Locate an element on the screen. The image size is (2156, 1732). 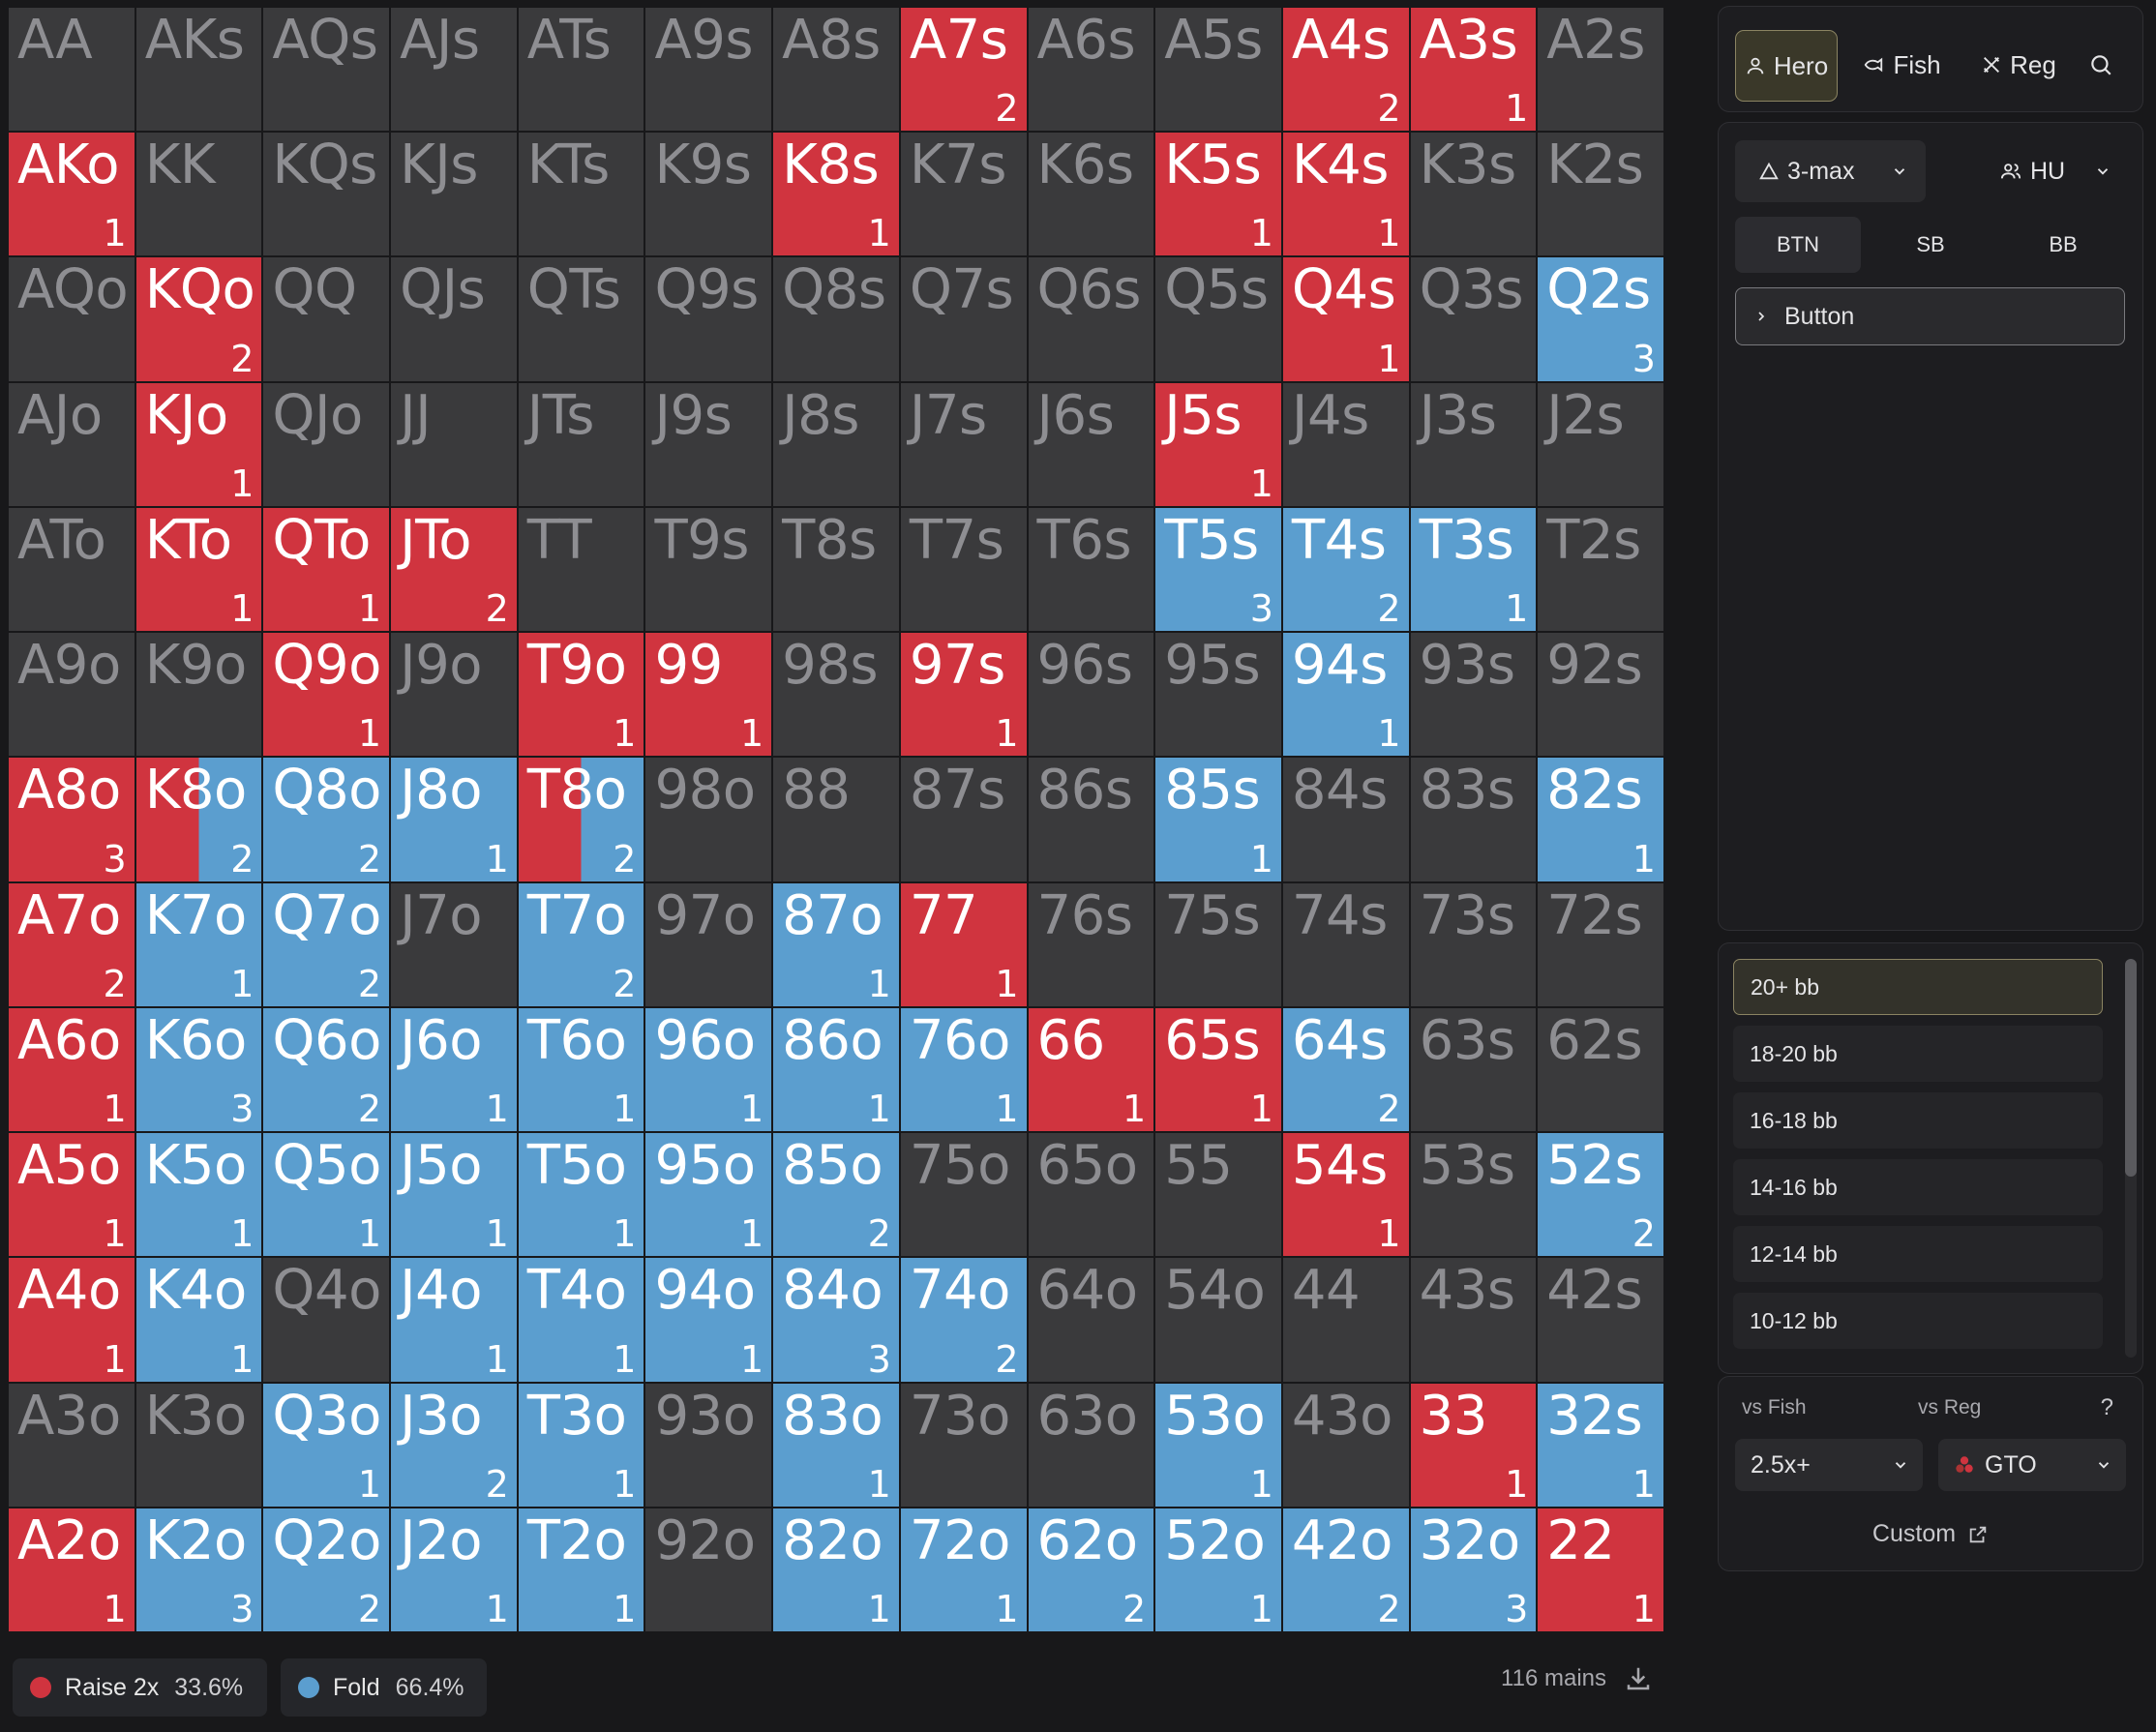
hand-cell: ATs is located at coordinates (581, 70).